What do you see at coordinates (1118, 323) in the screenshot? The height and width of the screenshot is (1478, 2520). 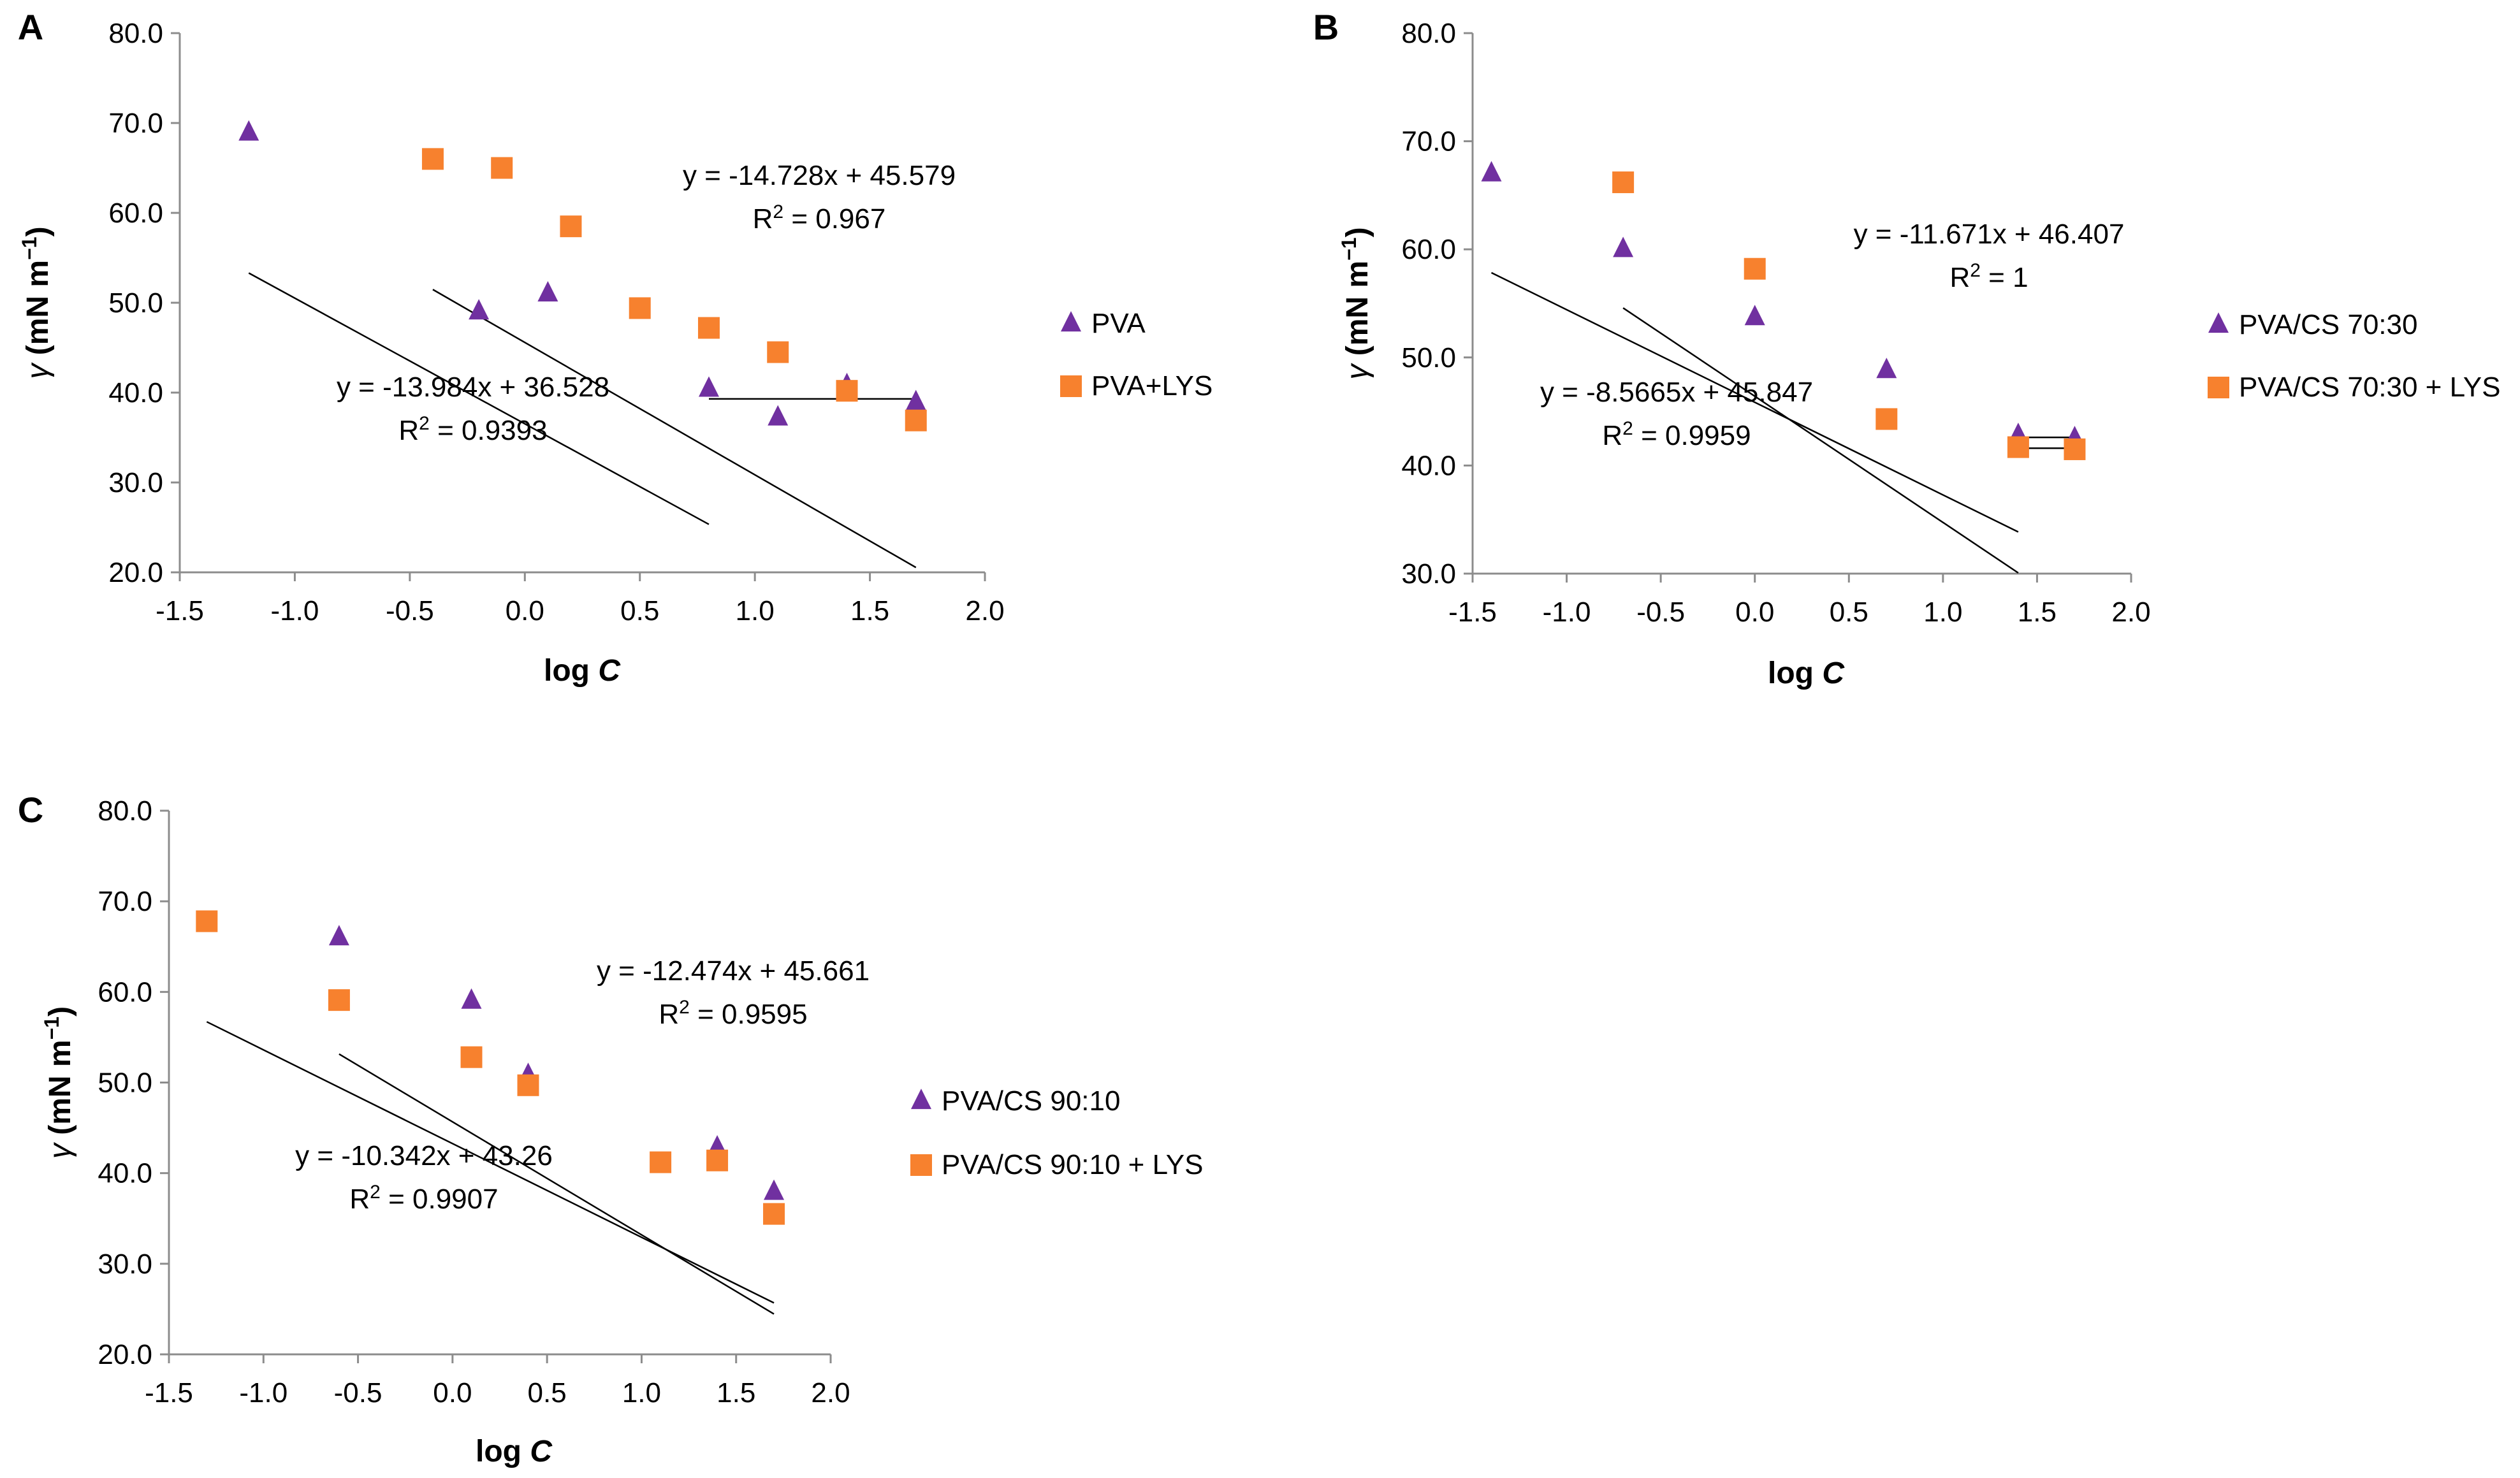 I see `legend-label: PVA` at bounding box center [1118, 323].